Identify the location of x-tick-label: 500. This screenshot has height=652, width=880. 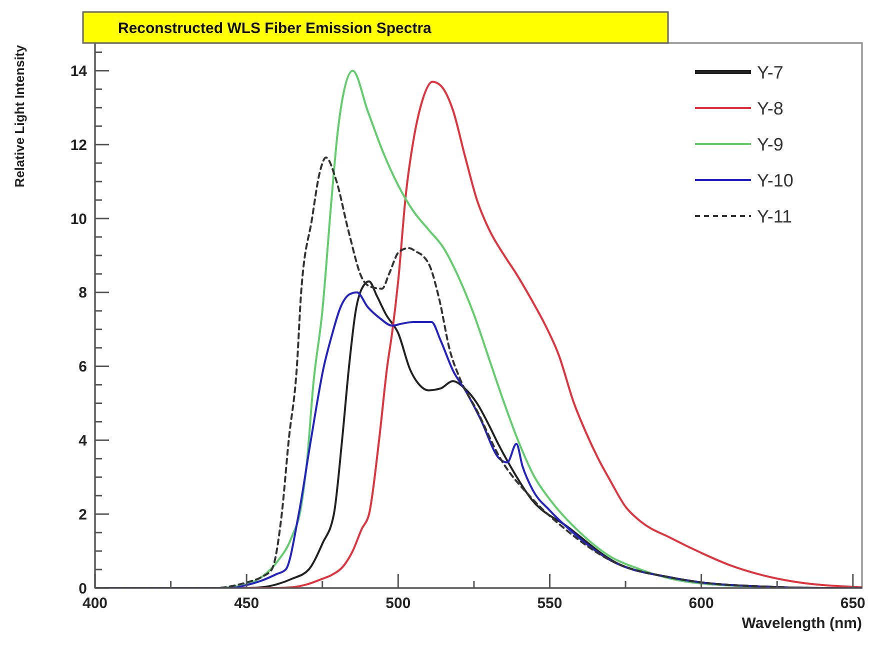
(398, 603).